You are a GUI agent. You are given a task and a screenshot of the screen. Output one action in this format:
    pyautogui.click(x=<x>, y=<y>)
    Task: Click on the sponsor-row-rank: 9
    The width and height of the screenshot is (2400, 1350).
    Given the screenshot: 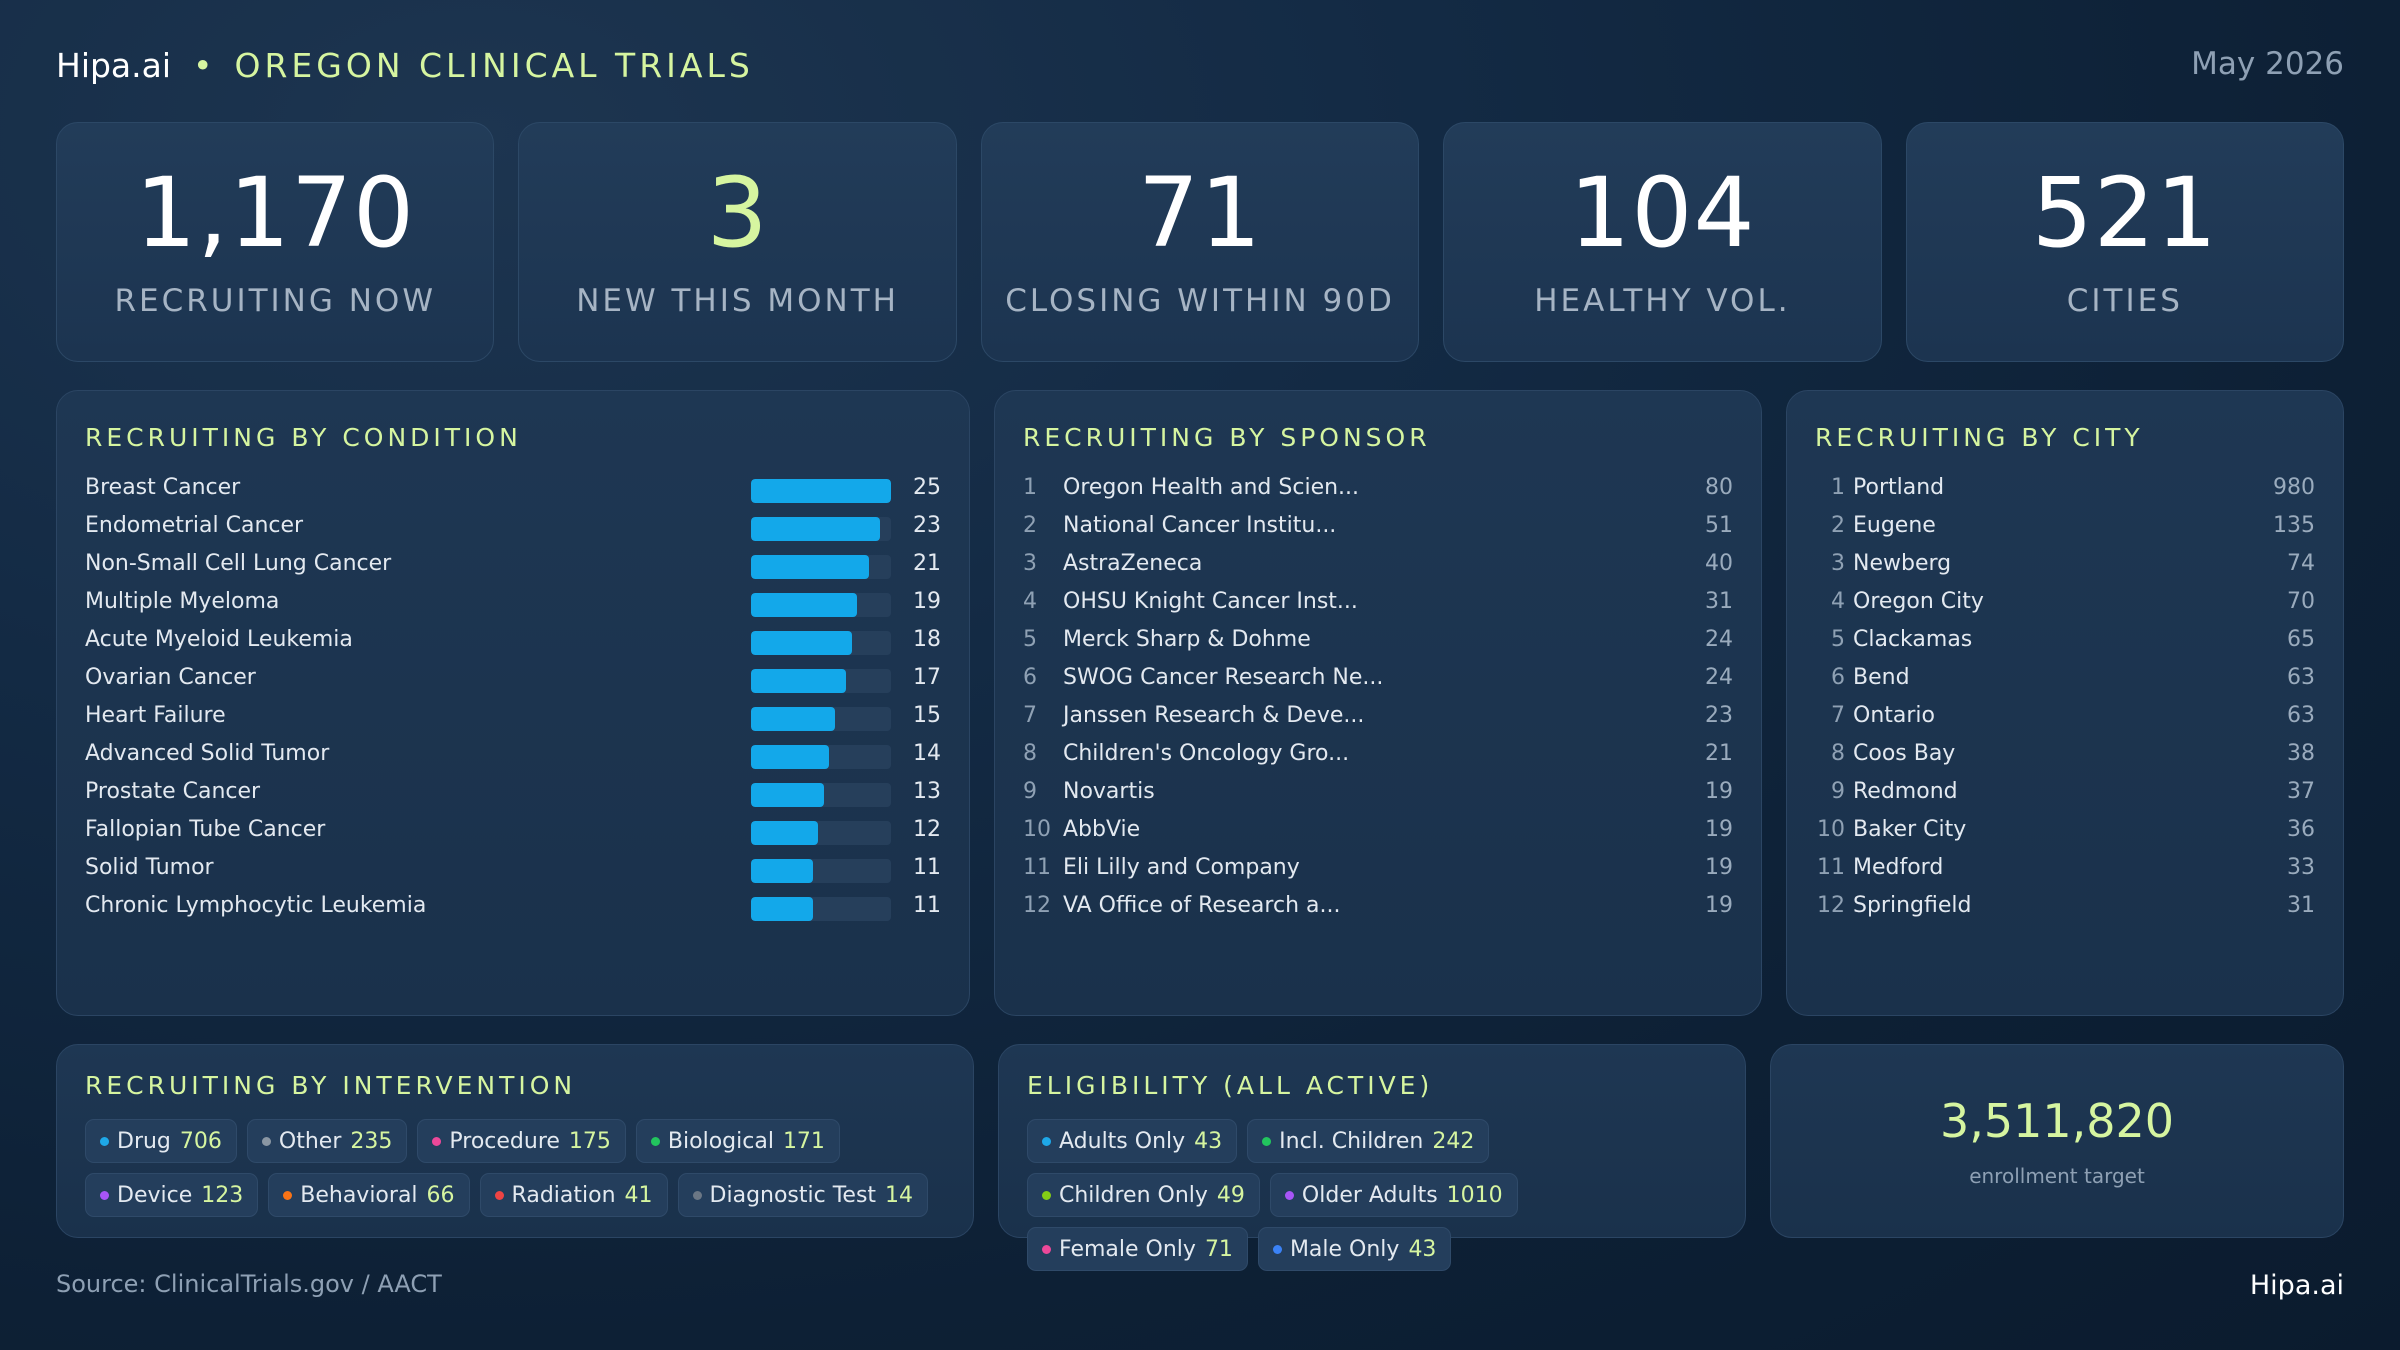 What is the action you would take?
    pyautogui.click(x=1030, y=791)
    